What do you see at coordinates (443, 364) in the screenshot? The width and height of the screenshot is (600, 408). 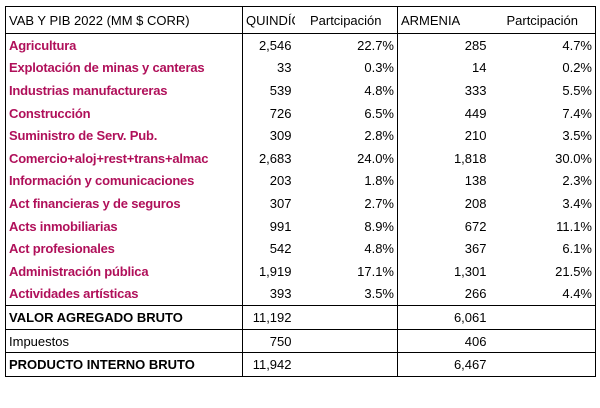 I see `armenia-total: 6,467` at bounding box center [443, 364].